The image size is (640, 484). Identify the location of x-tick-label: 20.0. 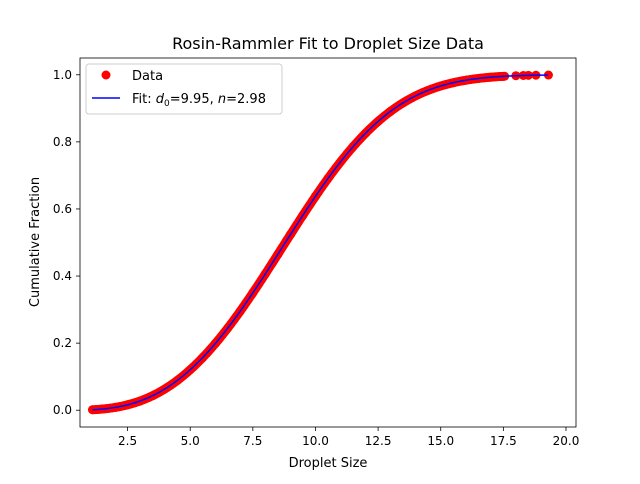
(566, 441).